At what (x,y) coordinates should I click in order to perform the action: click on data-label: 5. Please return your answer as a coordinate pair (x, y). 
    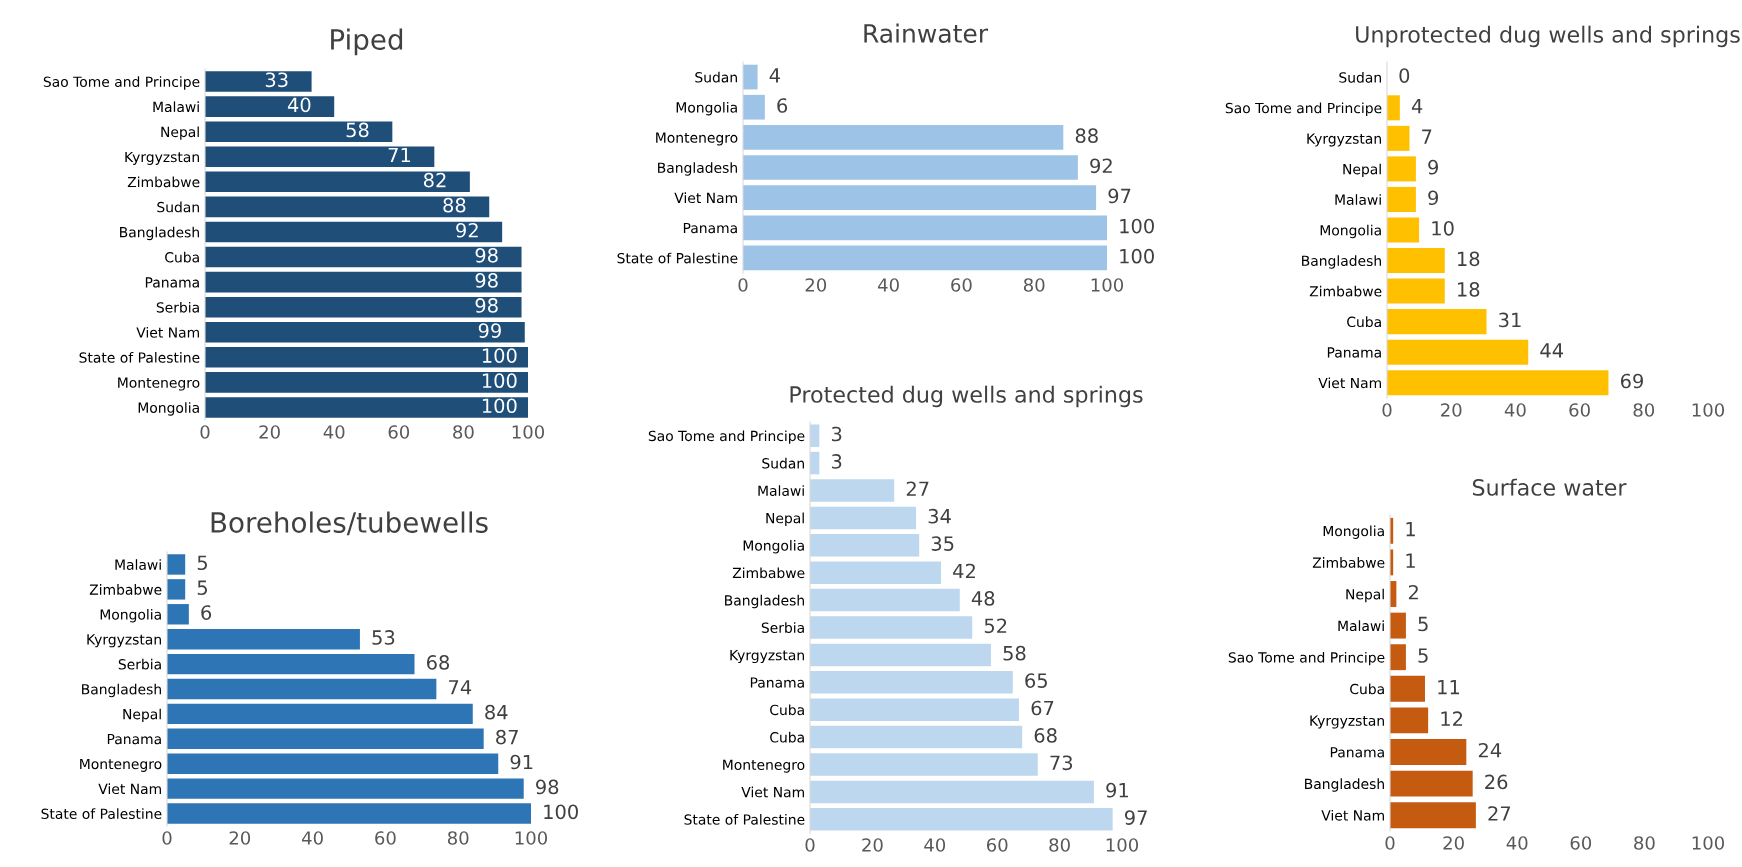
    Looking at the image, I should click on (1423, 655).